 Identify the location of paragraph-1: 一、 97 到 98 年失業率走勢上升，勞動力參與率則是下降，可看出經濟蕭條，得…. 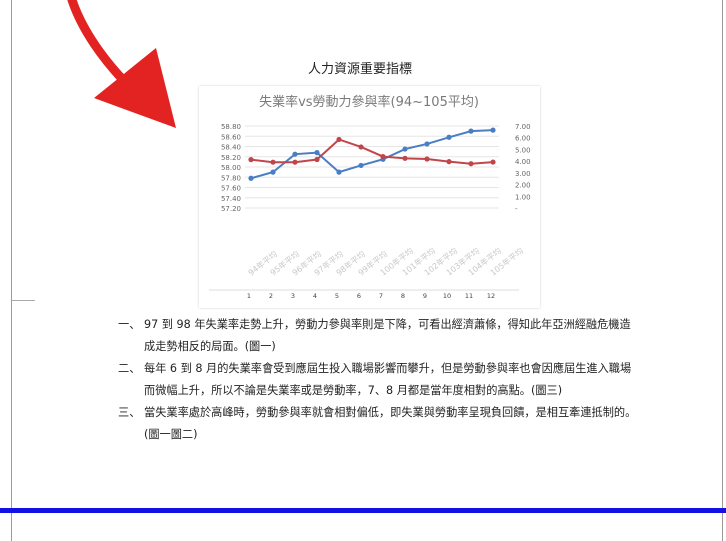
(378, 336).